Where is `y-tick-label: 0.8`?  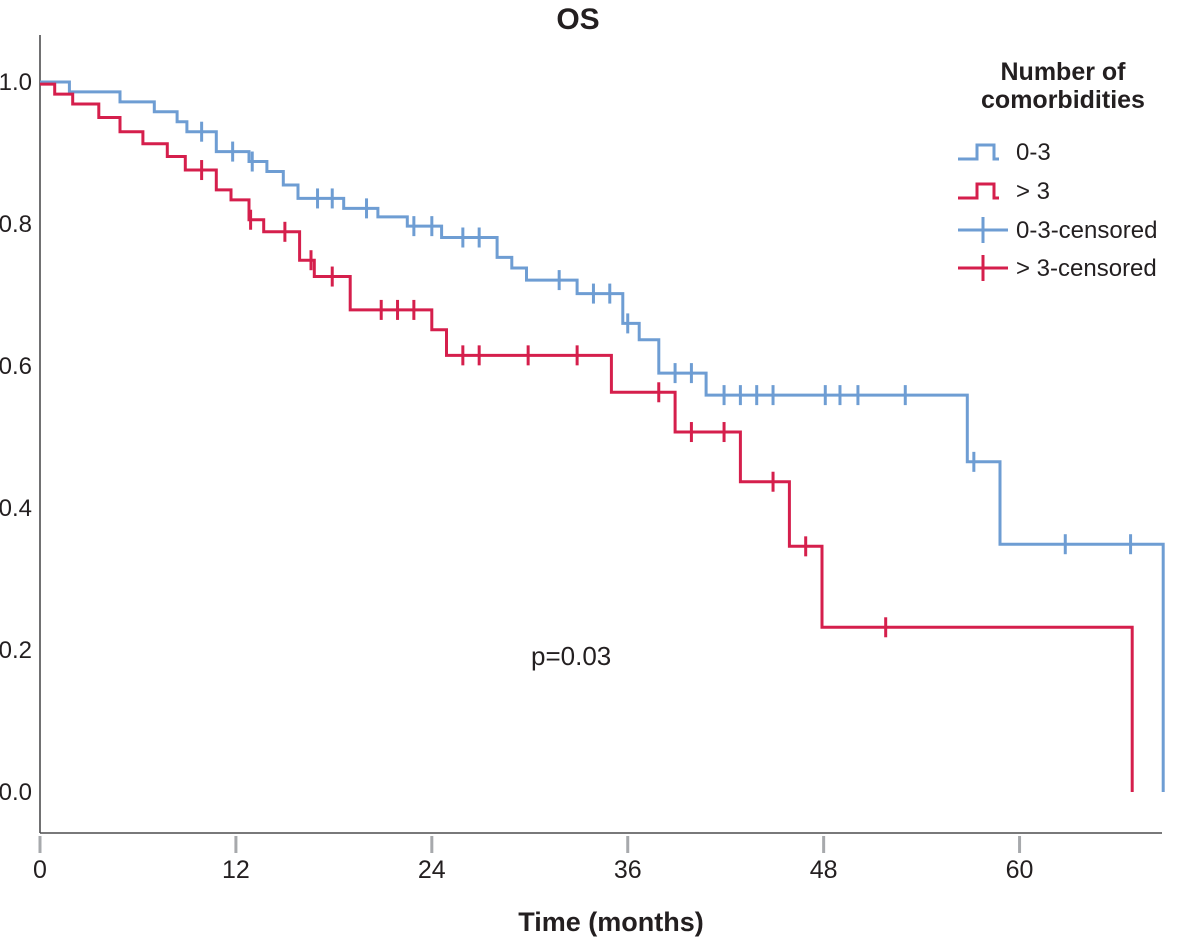 y-tick-label: 0.8 is located at coordinates (16, 224).